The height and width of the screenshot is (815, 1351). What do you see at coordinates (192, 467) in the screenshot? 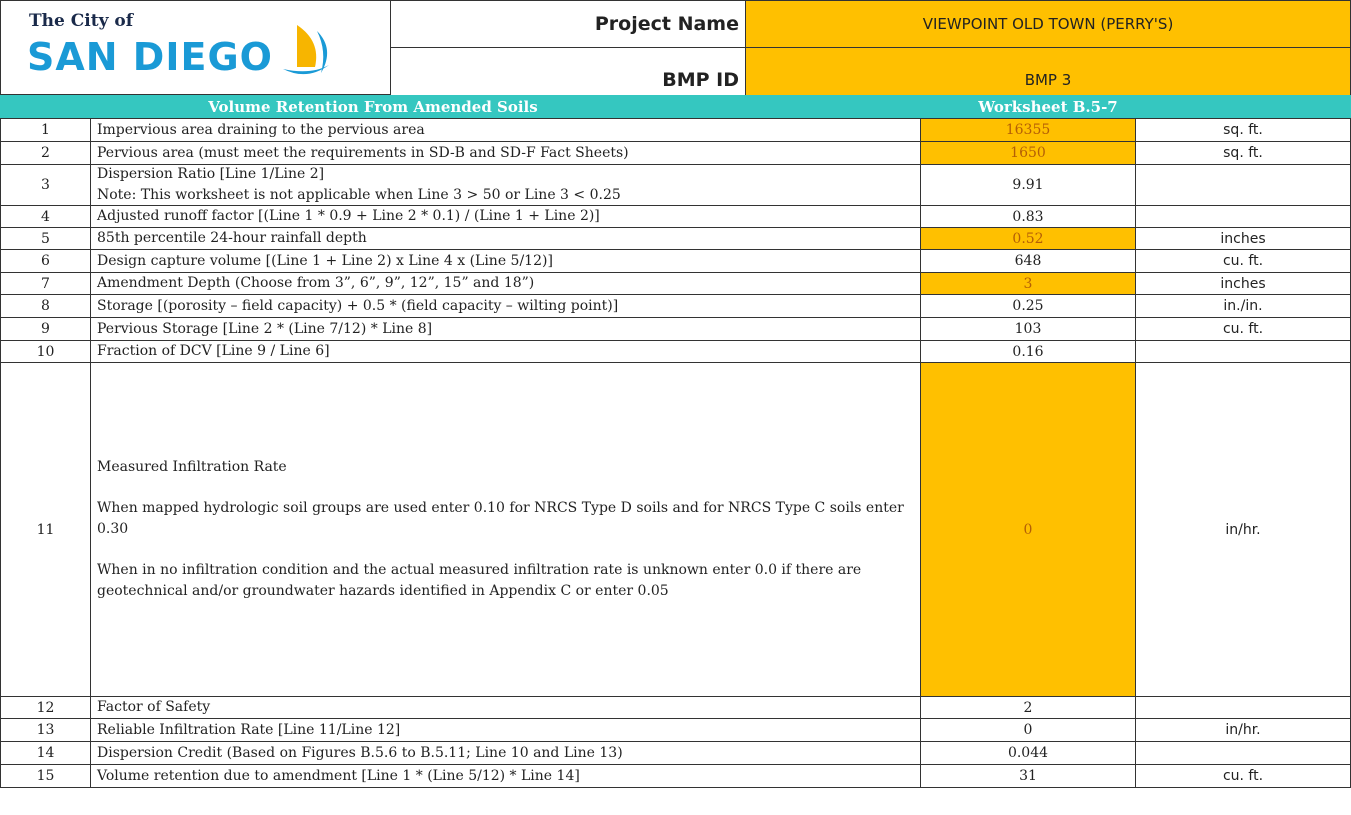
I see `description-paragraph: Measured Infiltration Rate` at bounding box center [192, 467].